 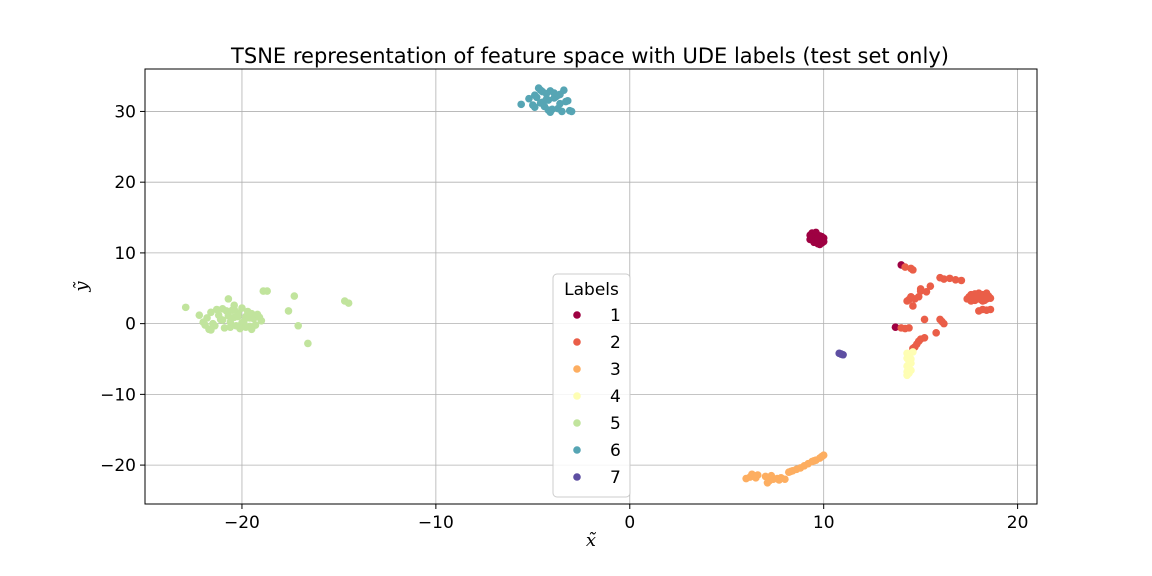 What do you see at coordinates (615, 424) in the screenshot?
I see `legend-entry: 5` at bounding box center [615, 424].